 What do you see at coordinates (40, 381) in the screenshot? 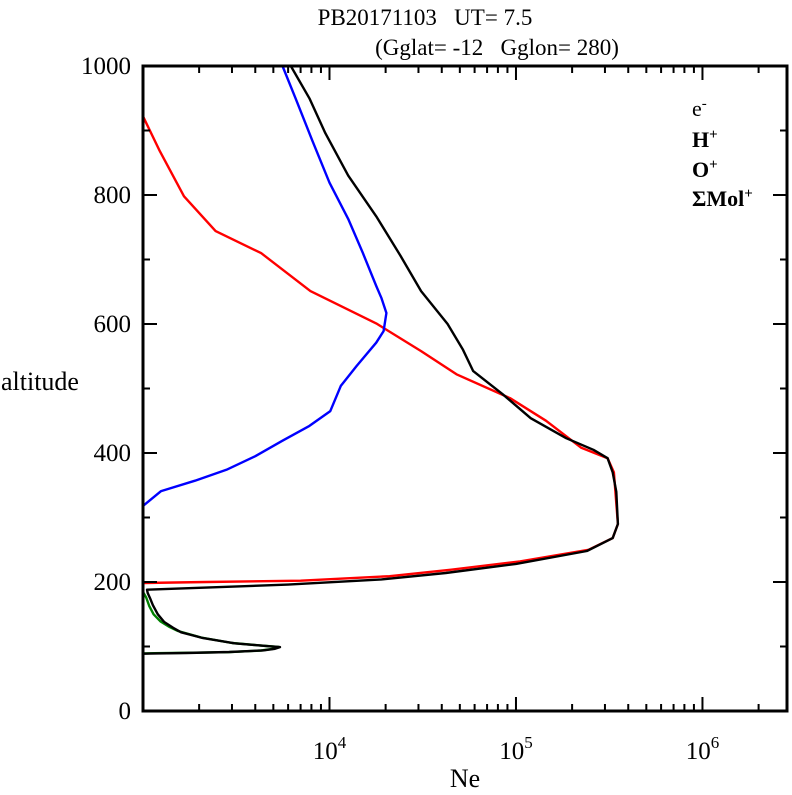
I see `y-axis-label: altitude` at bounding box center [40, 381].